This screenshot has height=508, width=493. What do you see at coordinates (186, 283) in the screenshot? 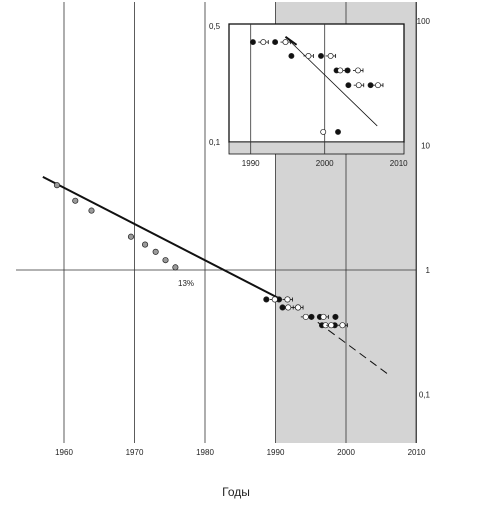
I see `annotation-13pct: 13%` at bounding box center [186, 283].